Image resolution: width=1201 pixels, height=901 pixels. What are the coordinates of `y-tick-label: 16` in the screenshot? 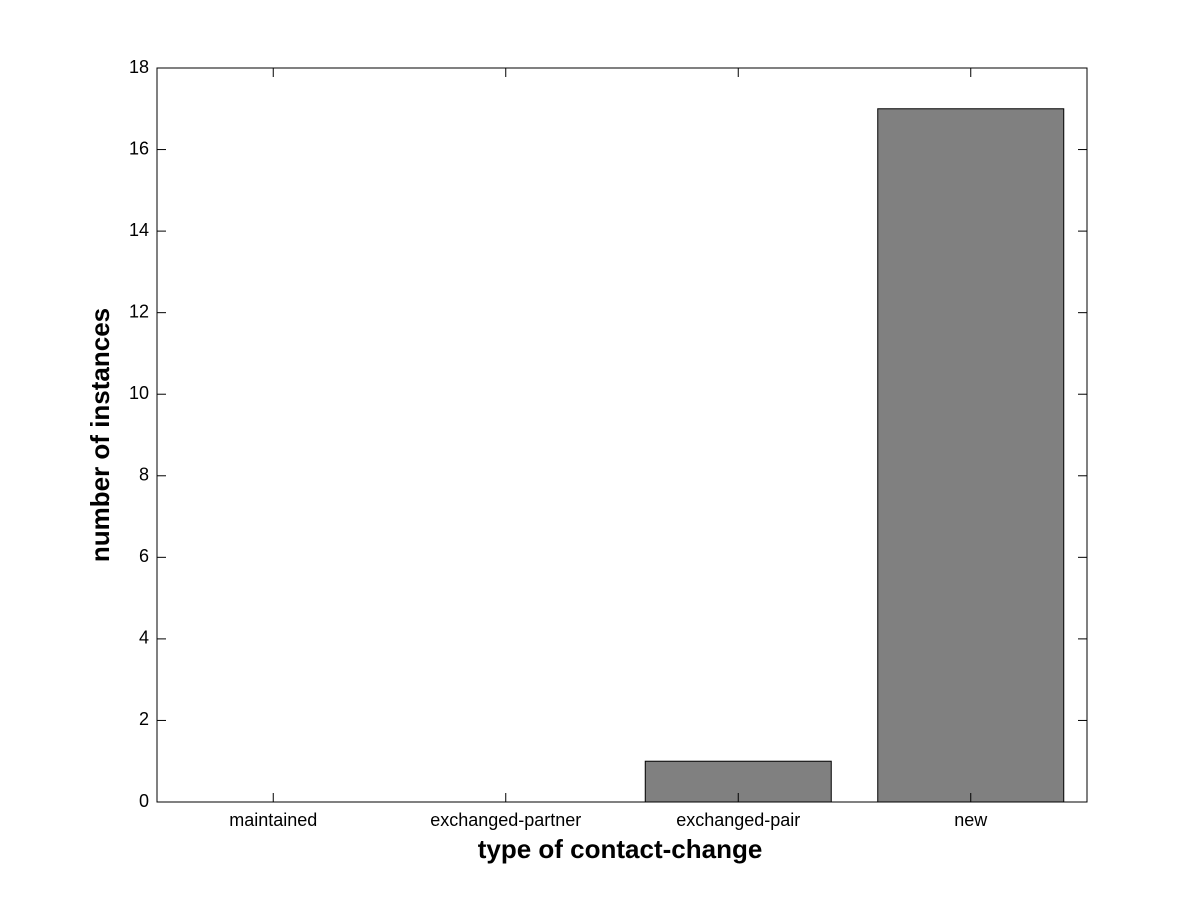 It's located at (139, 148).